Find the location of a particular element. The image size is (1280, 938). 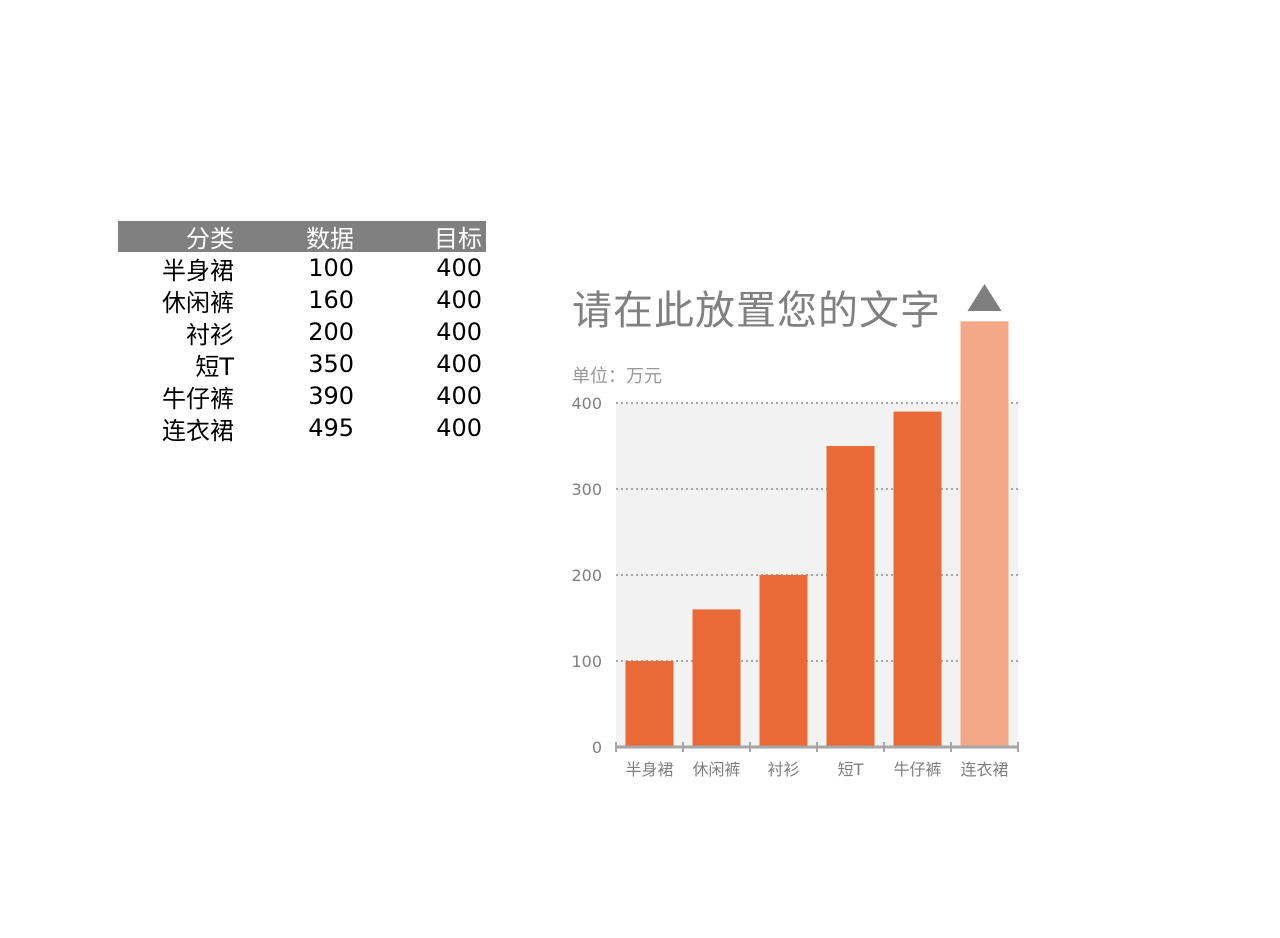

x-tick-label: 牛仔裤 is located at coordinates (917, 769).